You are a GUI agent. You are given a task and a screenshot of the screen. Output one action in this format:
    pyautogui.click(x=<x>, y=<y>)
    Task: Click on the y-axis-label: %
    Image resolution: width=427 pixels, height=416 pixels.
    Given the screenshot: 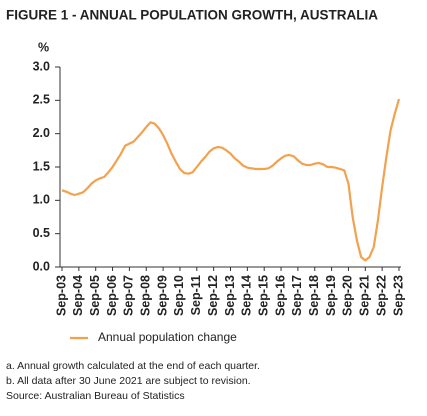 What is the action you would take?
    pyautogui.click(x=43, y=47)
    